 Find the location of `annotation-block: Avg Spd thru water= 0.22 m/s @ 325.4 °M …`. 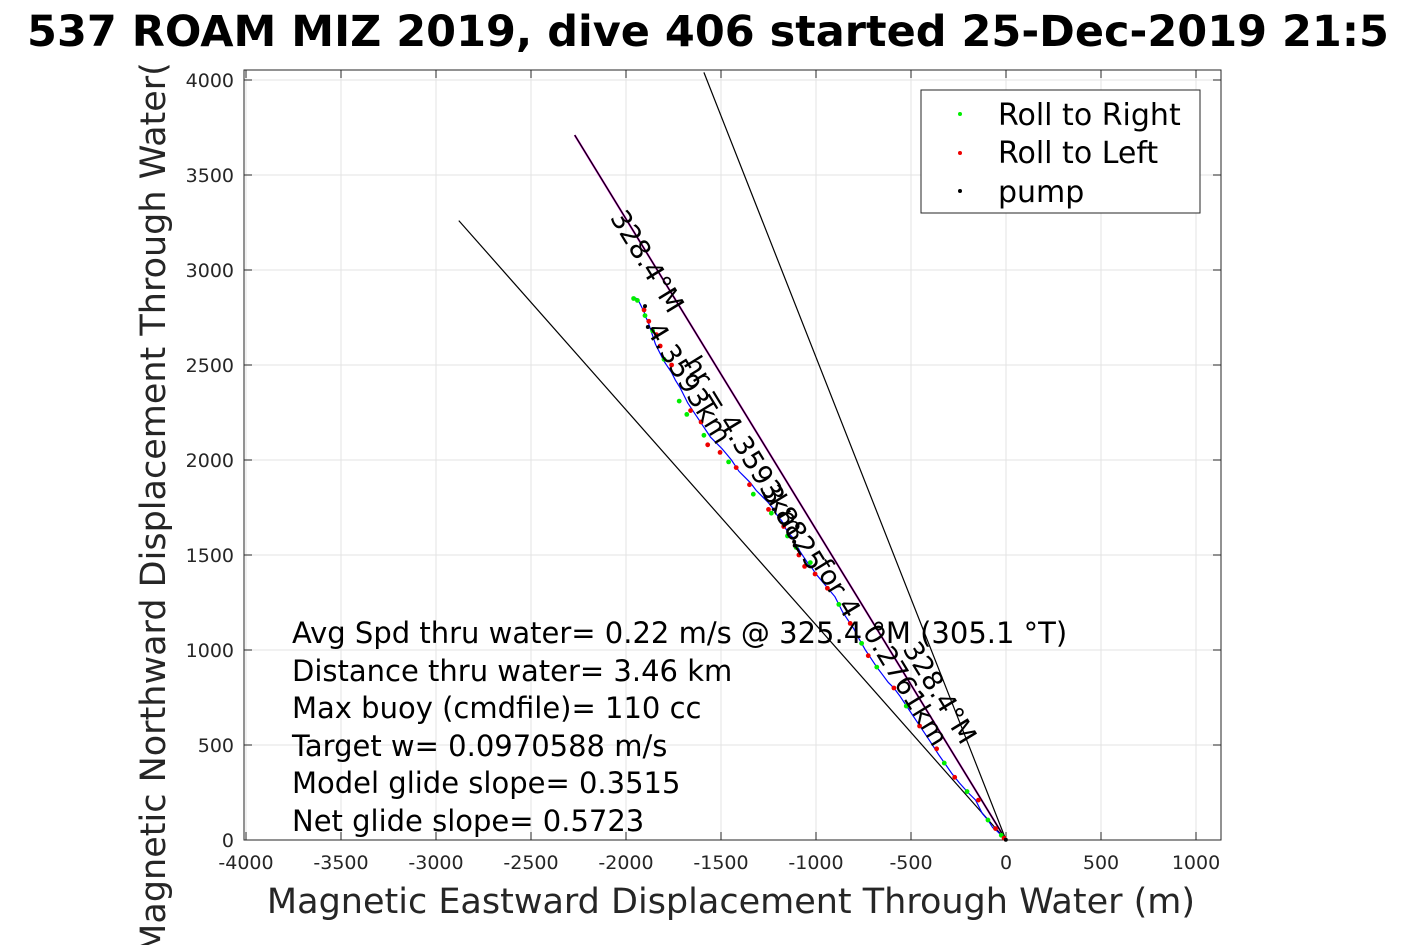

annotation-block: Avg Spd thru water= 0.22 m/s @ 325.4 °M … is located at coordinates (679, 727).